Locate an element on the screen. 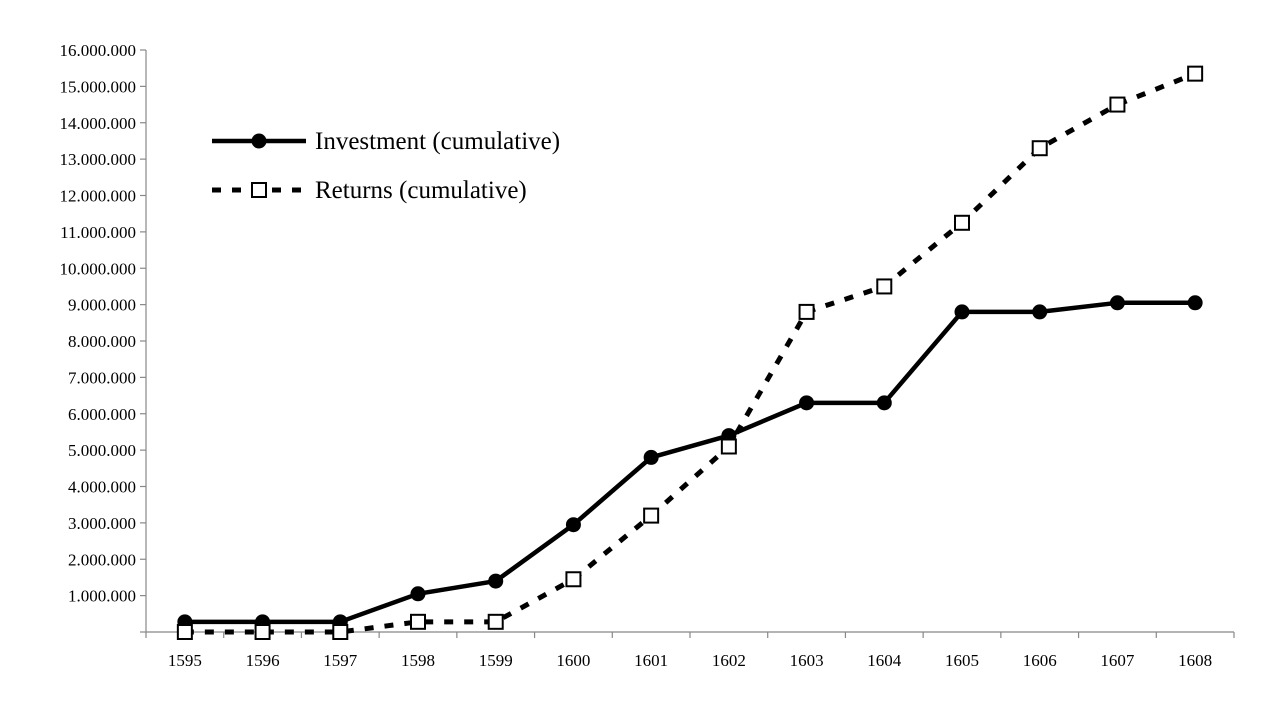 This screenshot has height=703, width=1280. legend-label: Investment (cumulative) is located at coordinates (437, 141).